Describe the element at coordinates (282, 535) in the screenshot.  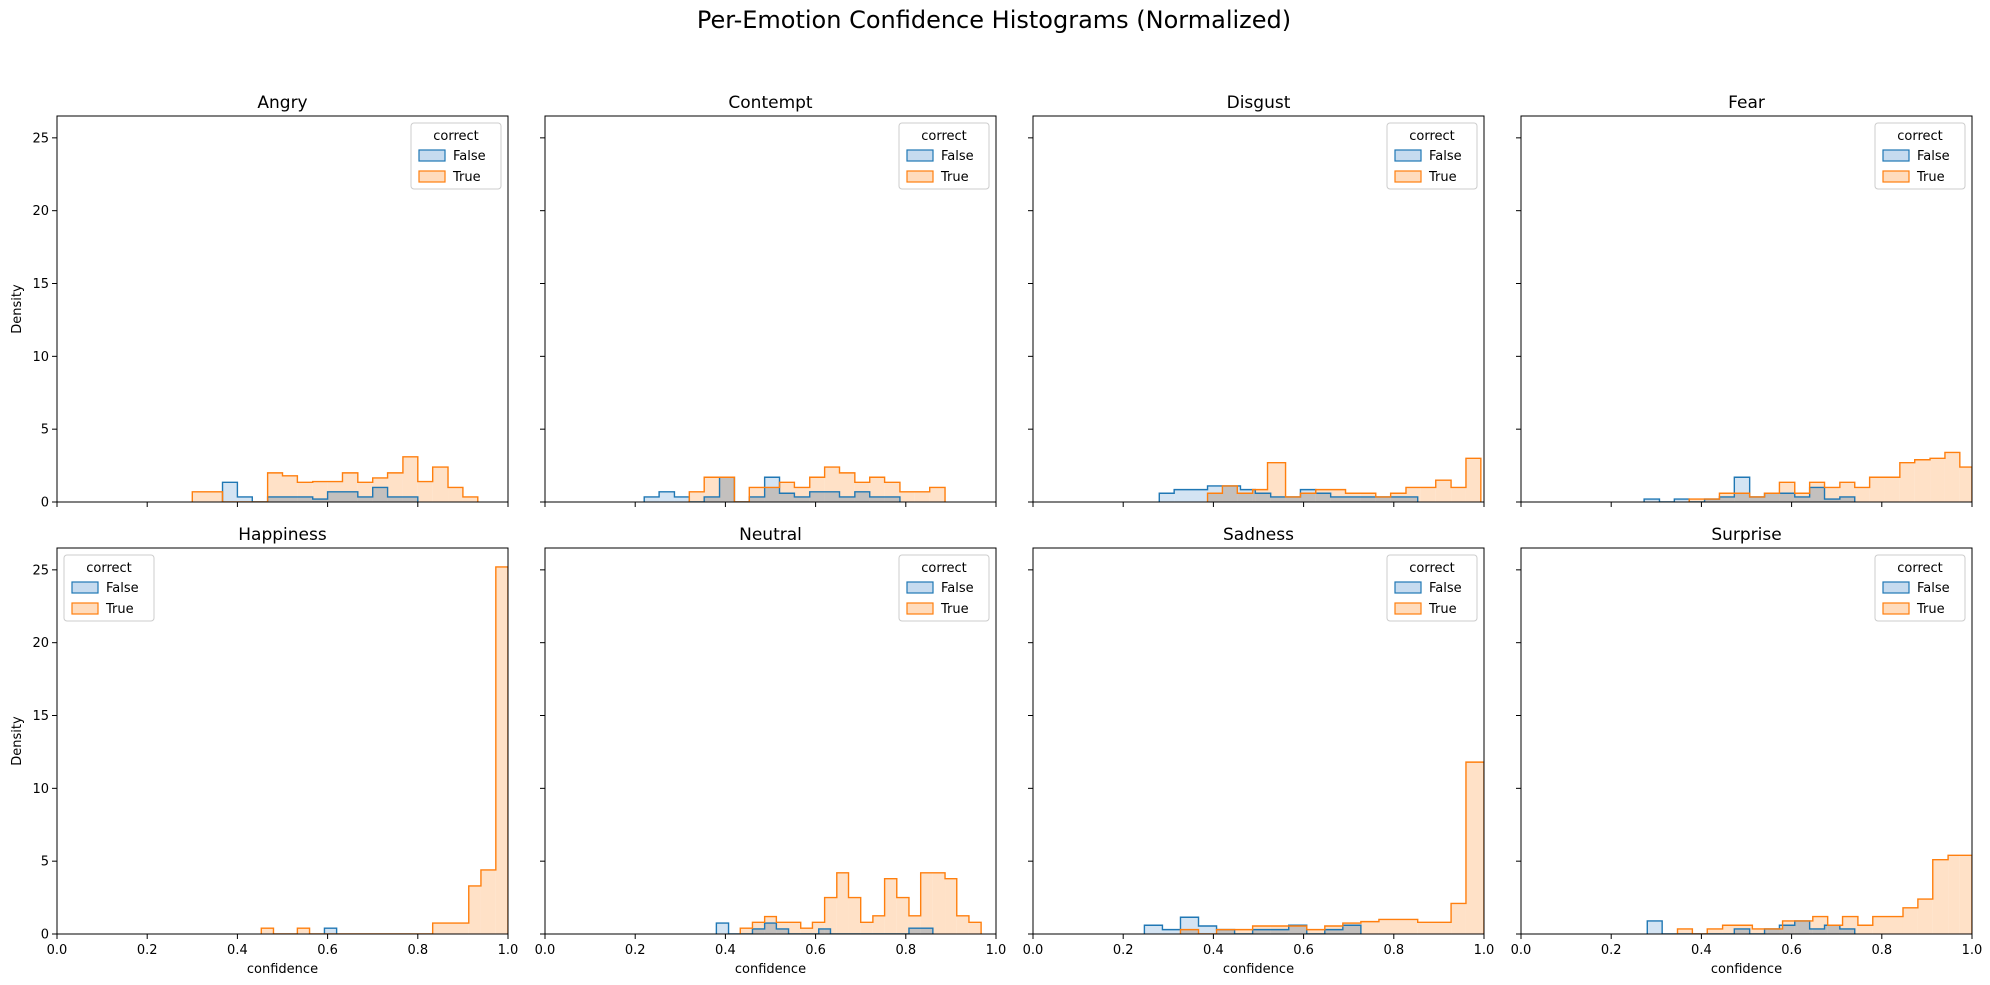
I see `panel-title: Happiness` at that location.